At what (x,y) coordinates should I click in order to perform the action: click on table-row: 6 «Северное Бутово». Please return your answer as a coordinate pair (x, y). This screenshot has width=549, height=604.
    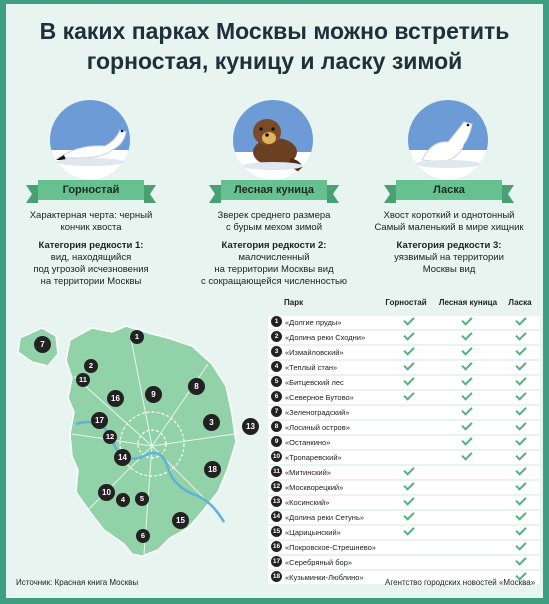
    Looking at the image, I should click on (404, 396).